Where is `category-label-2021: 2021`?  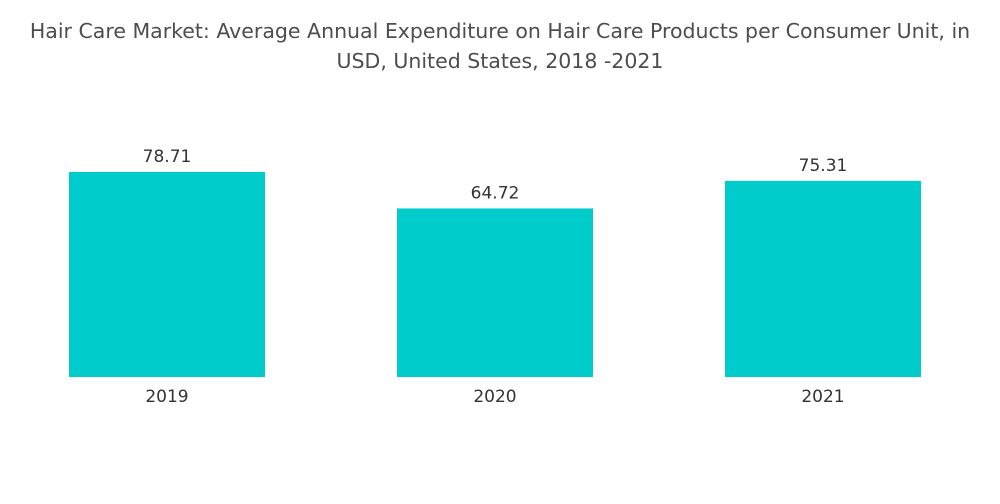
category-label-2021: 2021 is located at coordinates (822, 397).